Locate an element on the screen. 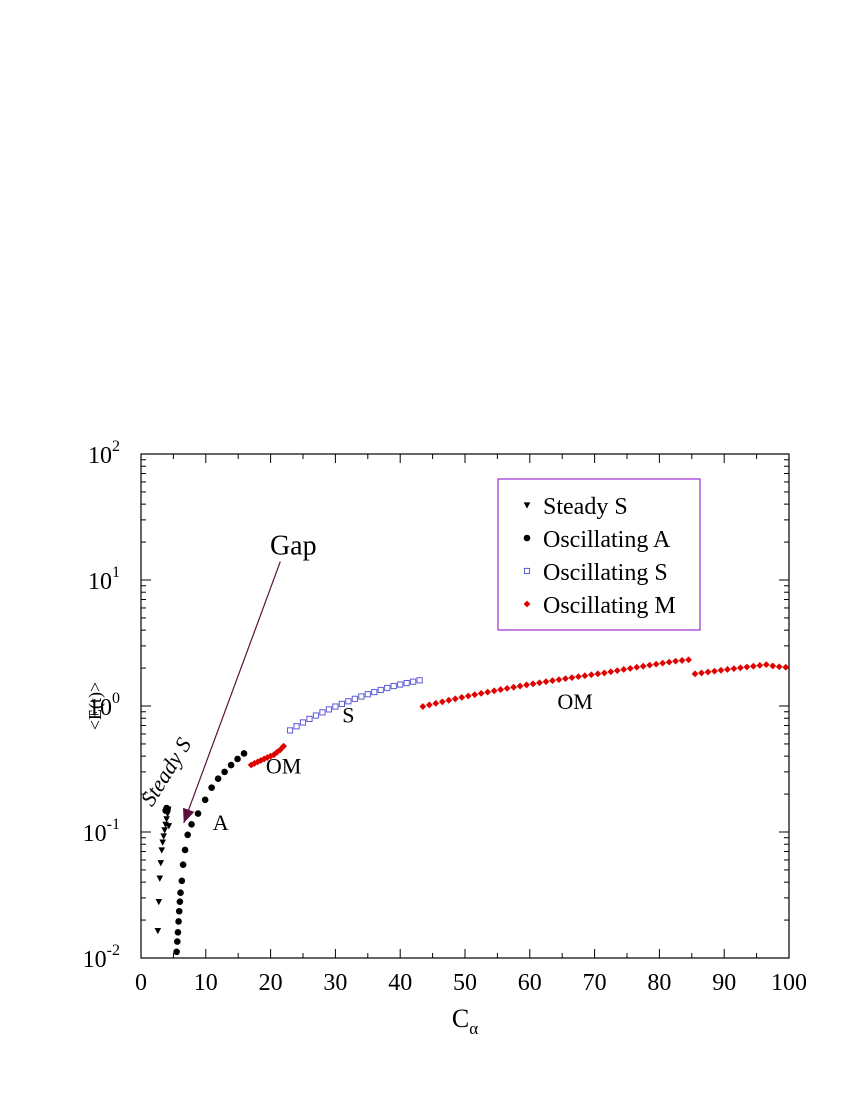  x-tick-label: 30 is located at coordinates (335, 983).